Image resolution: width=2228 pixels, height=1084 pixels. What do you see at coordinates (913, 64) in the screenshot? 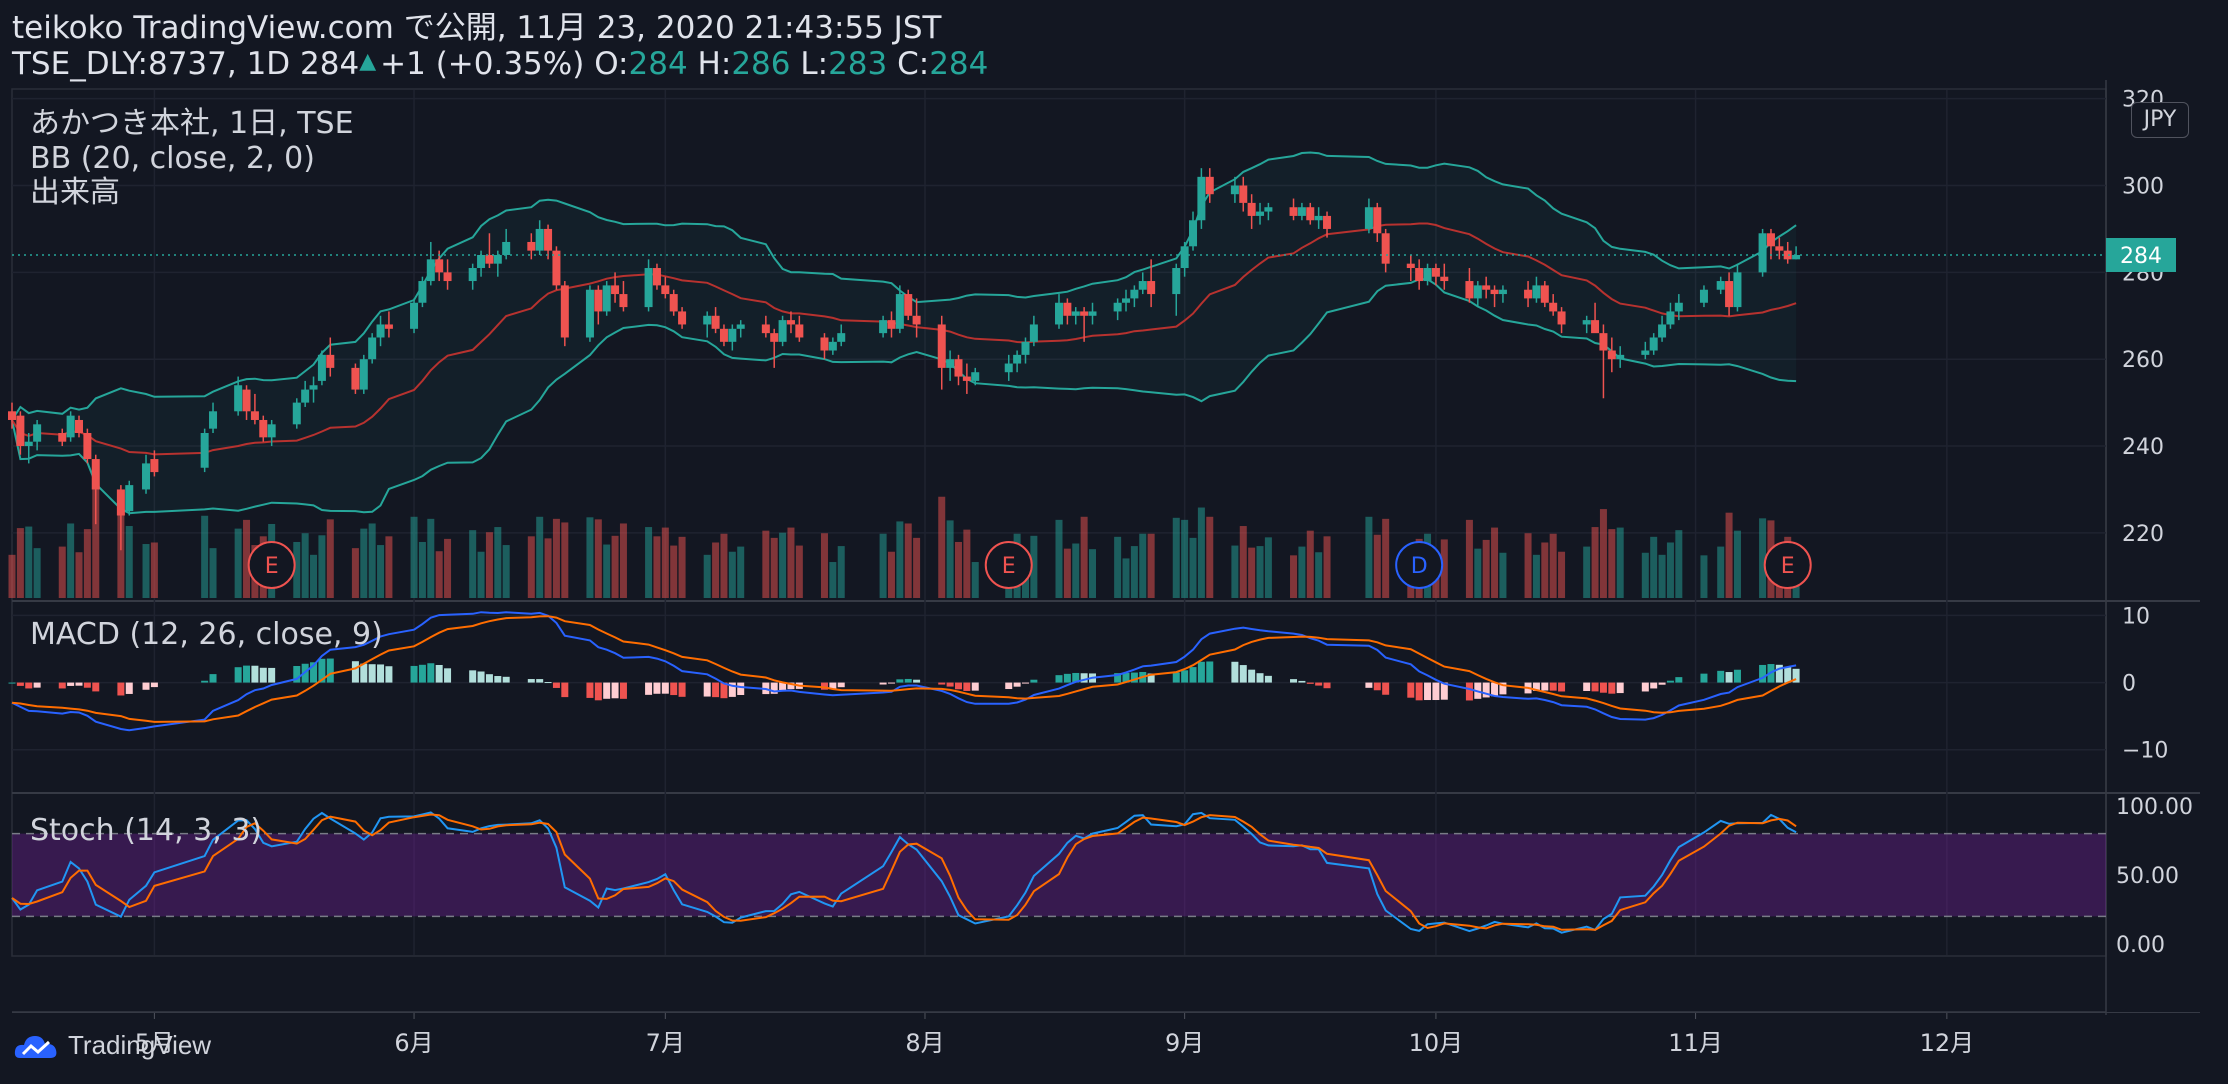
I see `close-label: C:` at bounding box center [913, 64].